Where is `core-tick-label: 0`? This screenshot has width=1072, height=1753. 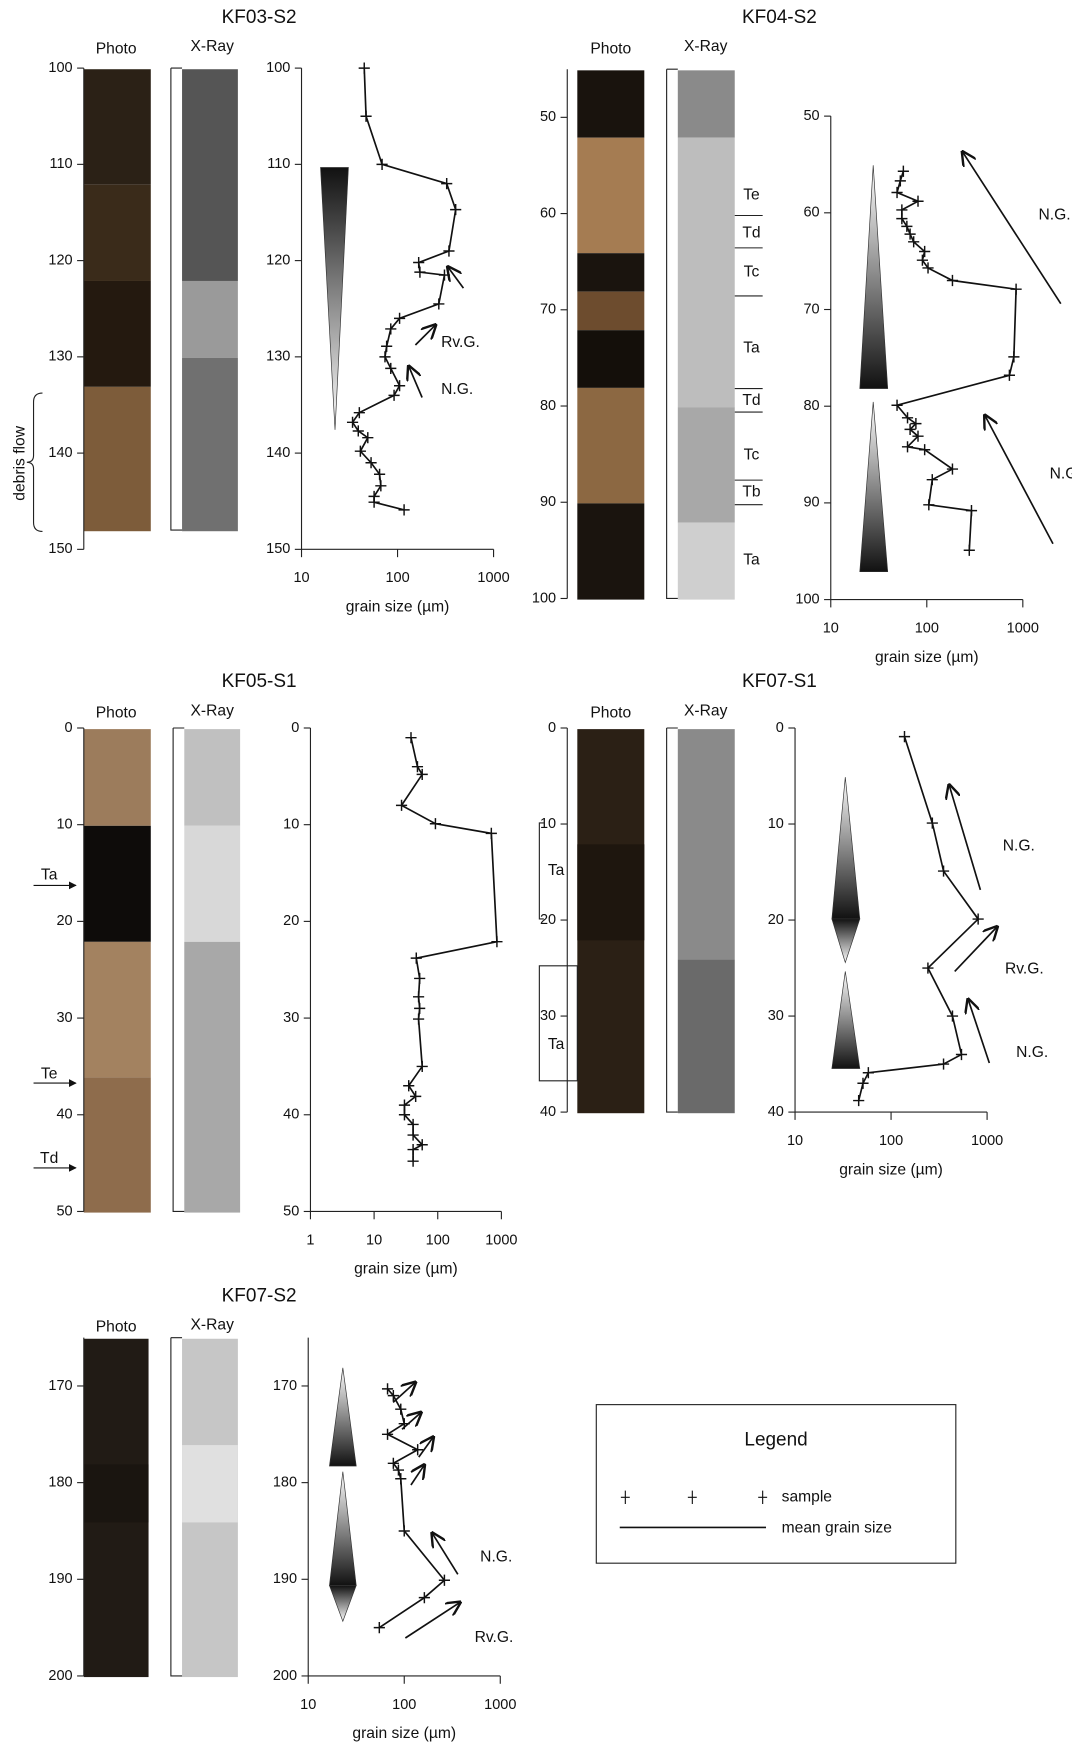 core-tick-label: 0 is located at coordinates (69, 728).